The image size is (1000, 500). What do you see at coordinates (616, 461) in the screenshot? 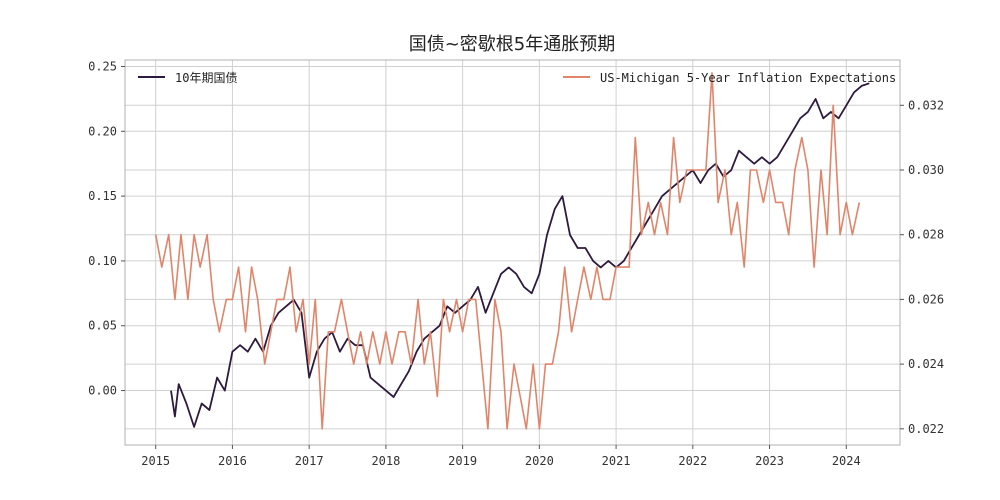
I see `x-tick-label: 2021` at bounding box center [616, 461].